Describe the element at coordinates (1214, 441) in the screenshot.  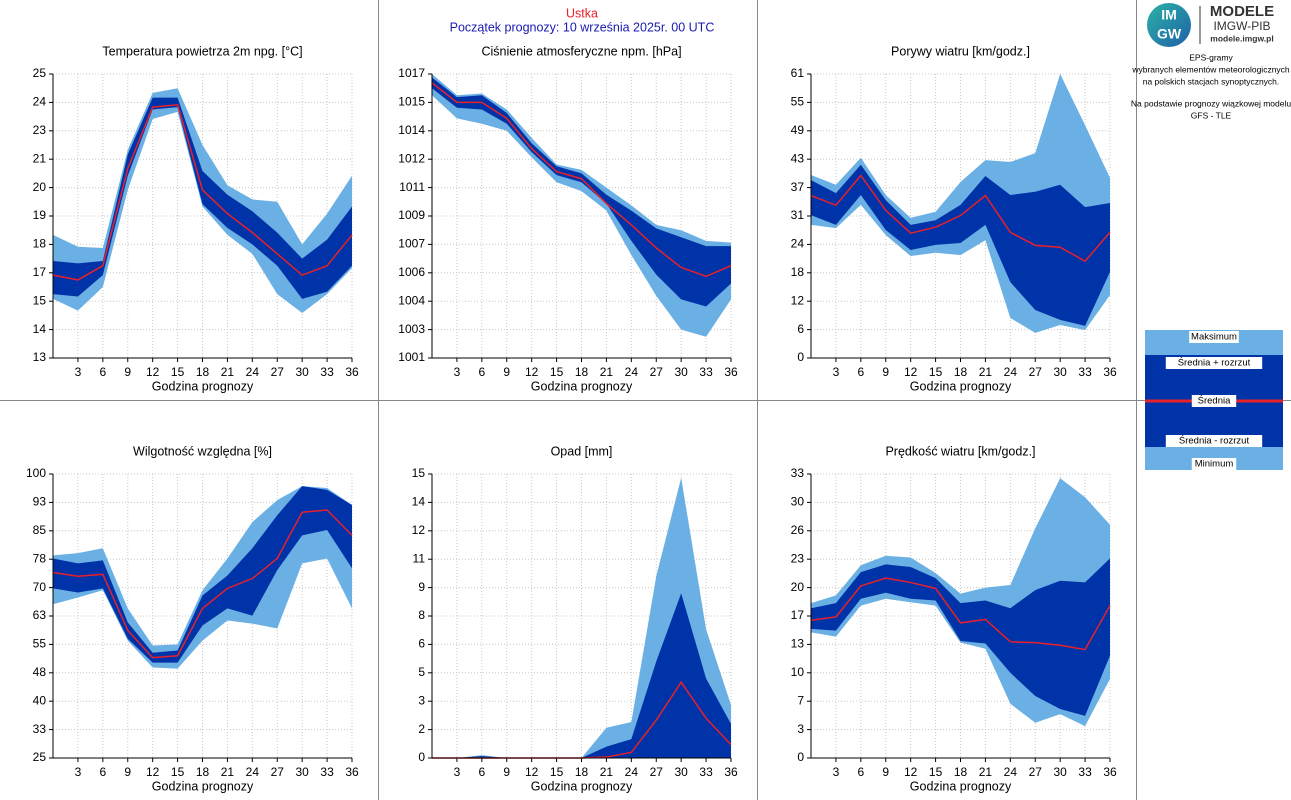
I see `legend-label: Średnia - rozrzut` at that location.